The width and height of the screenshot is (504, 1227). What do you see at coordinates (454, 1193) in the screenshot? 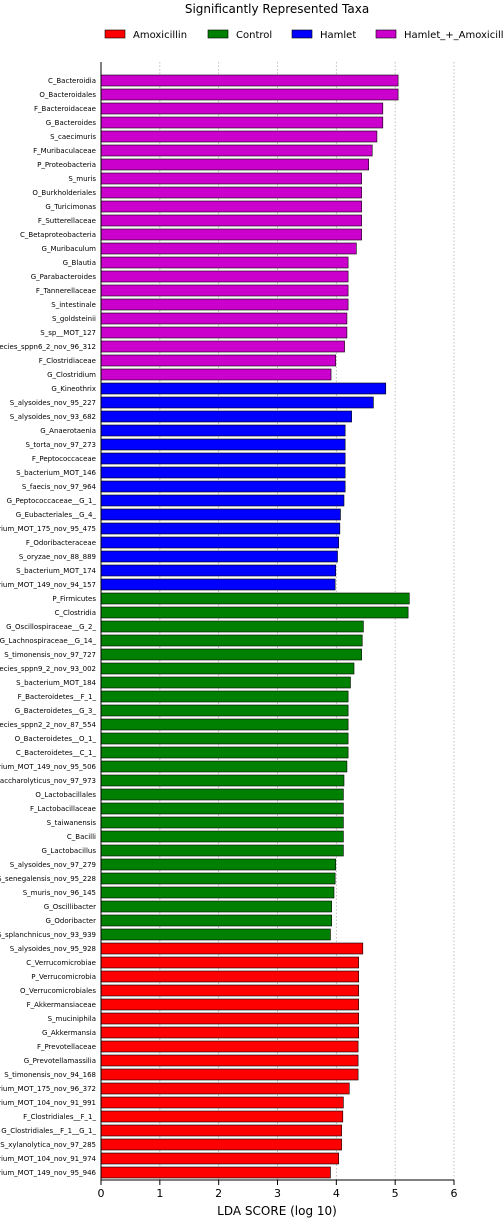
I see `x-tick-label: 6` at bounding box center [454, 1193].